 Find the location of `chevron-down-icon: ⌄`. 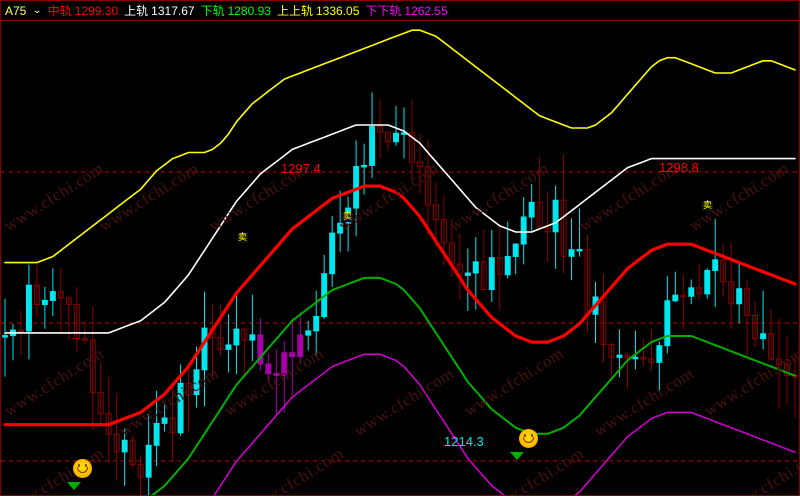

chevron-down-icon: ⌄ is located at coordinates (37, 10).